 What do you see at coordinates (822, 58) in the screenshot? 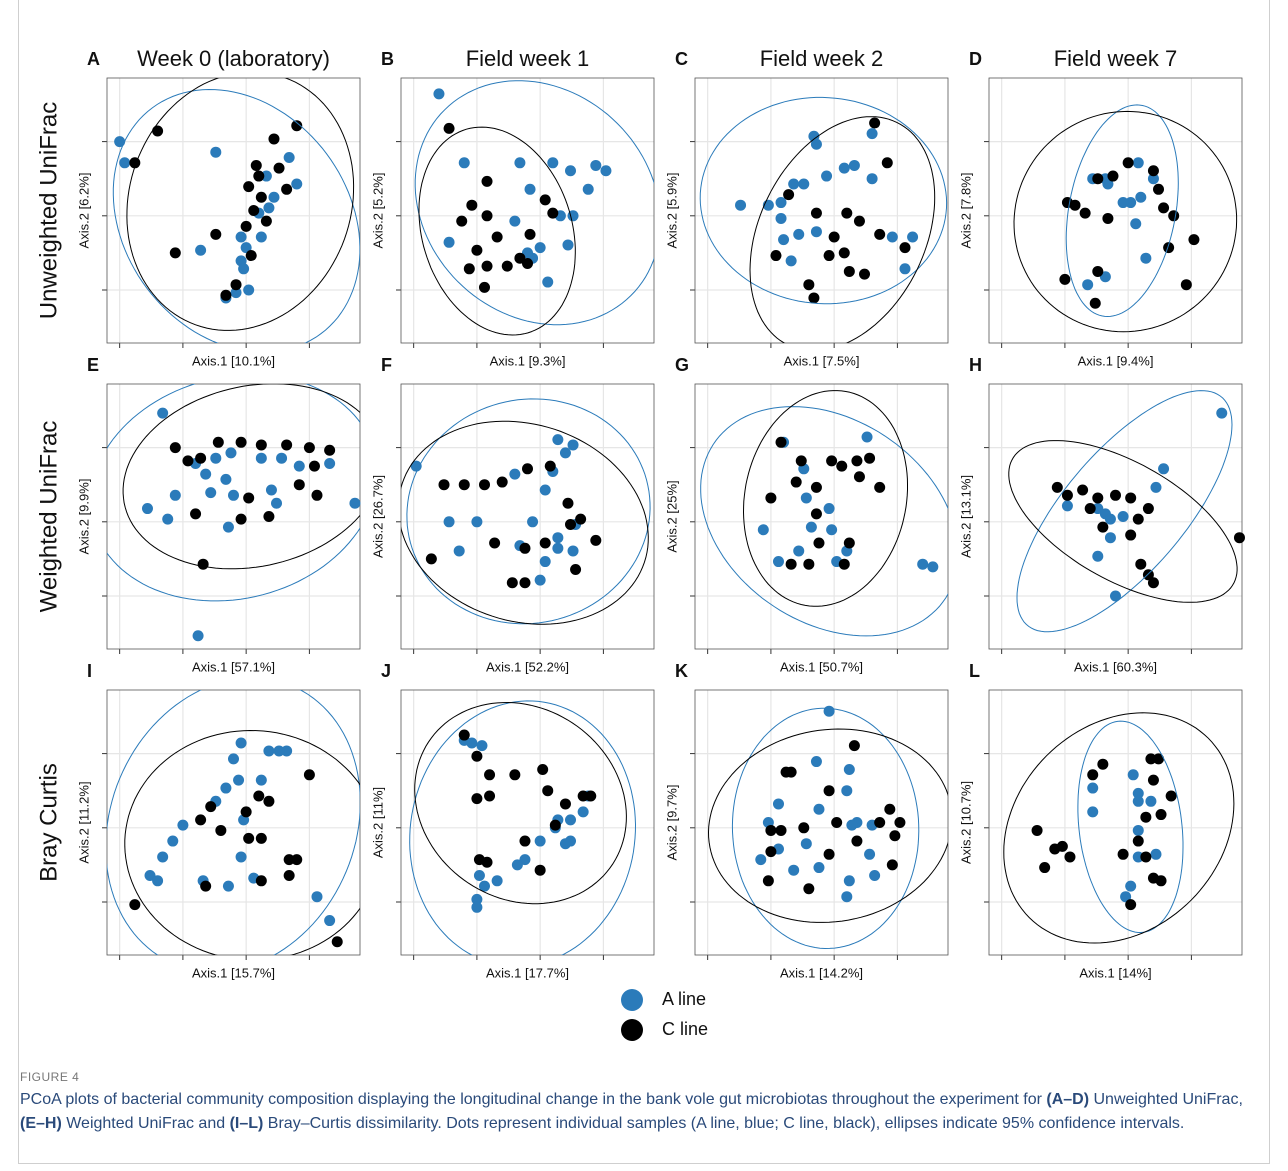
I see `column-title: Field week 2` at bounding box center [822, 58].